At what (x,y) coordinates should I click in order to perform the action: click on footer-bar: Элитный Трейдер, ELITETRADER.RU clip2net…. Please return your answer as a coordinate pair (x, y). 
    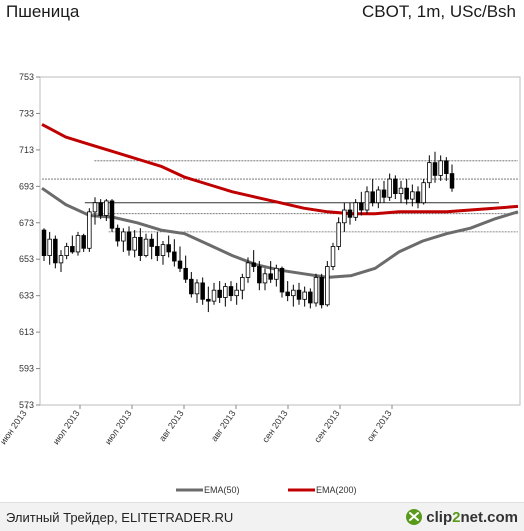
    Looking at the image, I should click on (262, 516).